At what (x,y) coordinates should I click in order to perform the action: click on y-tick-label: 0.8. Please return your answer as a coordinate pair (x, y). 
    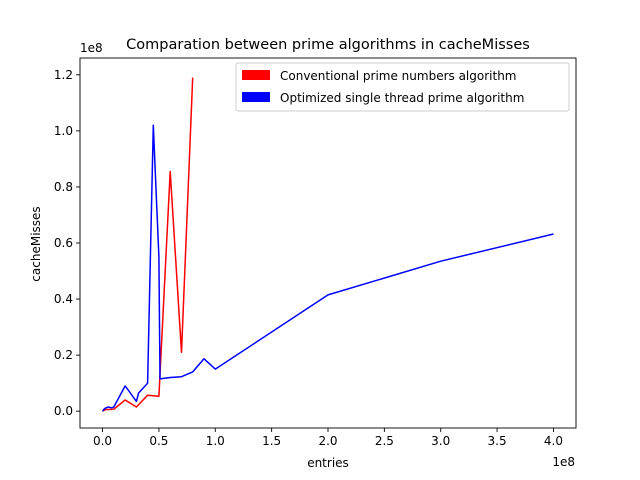
    Looking at the image, I should click on (63, 187).